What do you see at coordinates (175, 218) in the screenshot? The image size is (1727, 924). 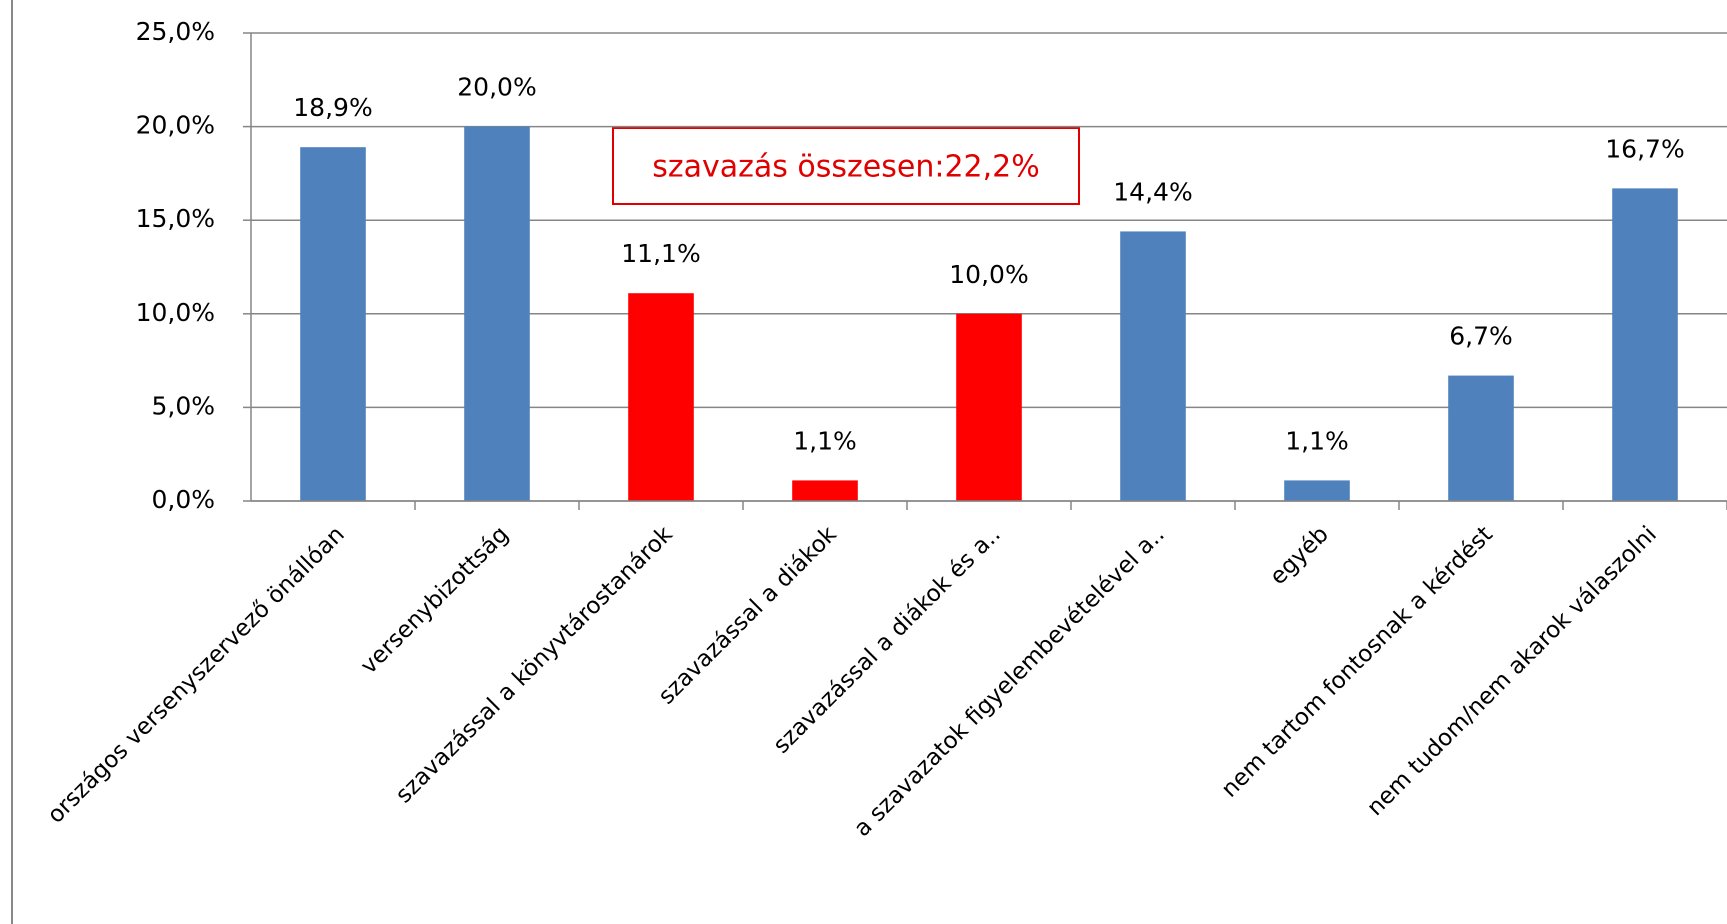 I see `y-tick-label: 15,0%` at bounding box center [175, 218].